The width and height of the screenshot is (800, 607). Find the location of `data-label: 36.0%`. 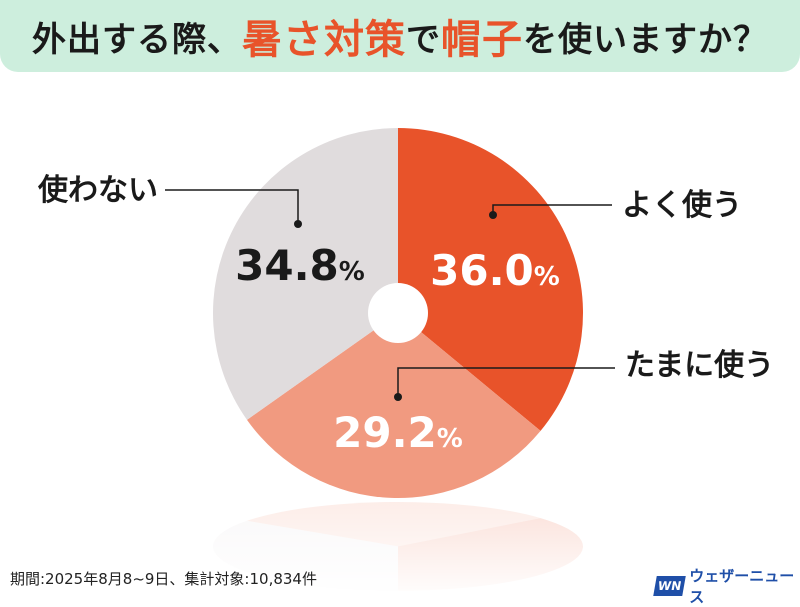

data-label: 36.0% is located at coordinates (495, 270).